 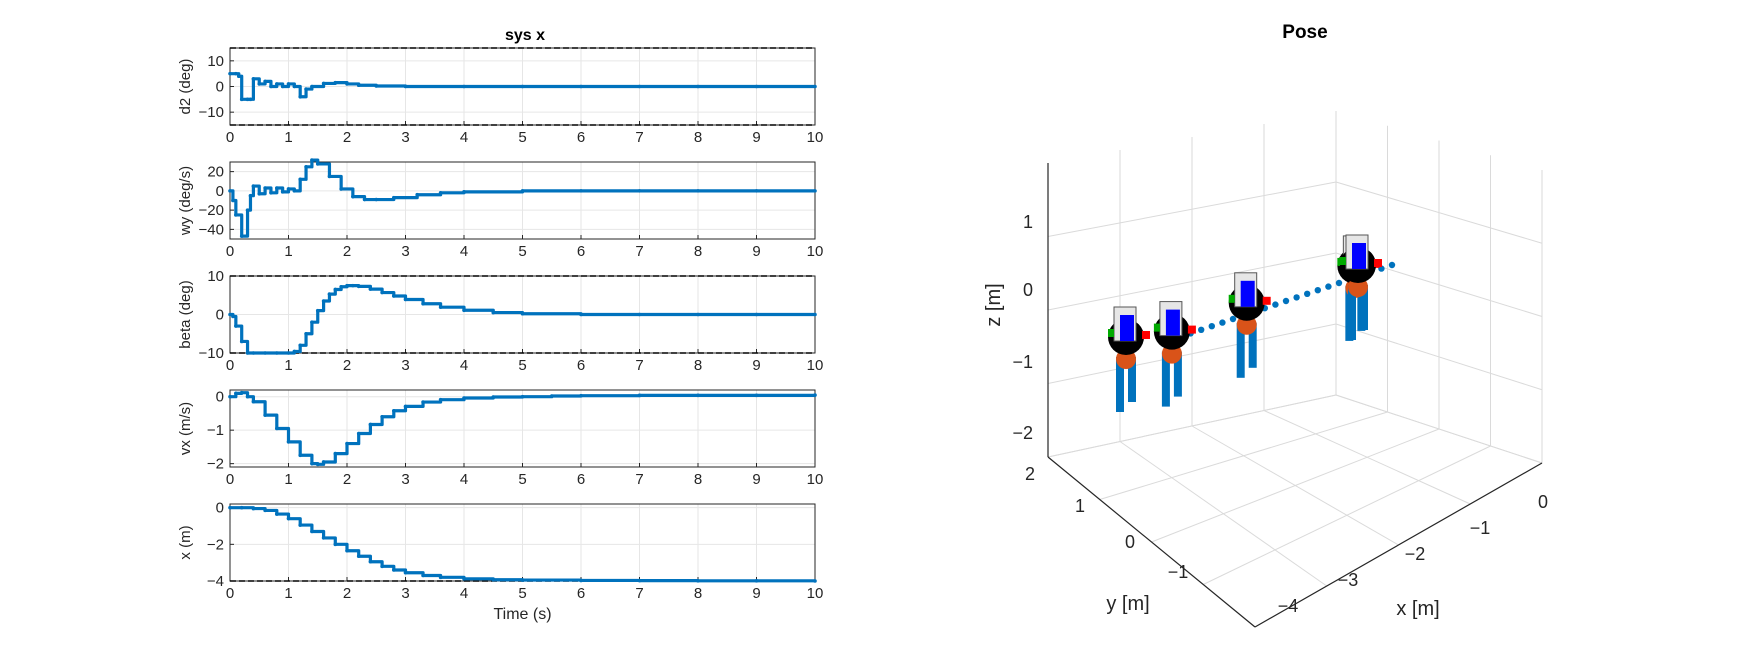 I want to click on robot-leg, so click(x=1177, y=374).